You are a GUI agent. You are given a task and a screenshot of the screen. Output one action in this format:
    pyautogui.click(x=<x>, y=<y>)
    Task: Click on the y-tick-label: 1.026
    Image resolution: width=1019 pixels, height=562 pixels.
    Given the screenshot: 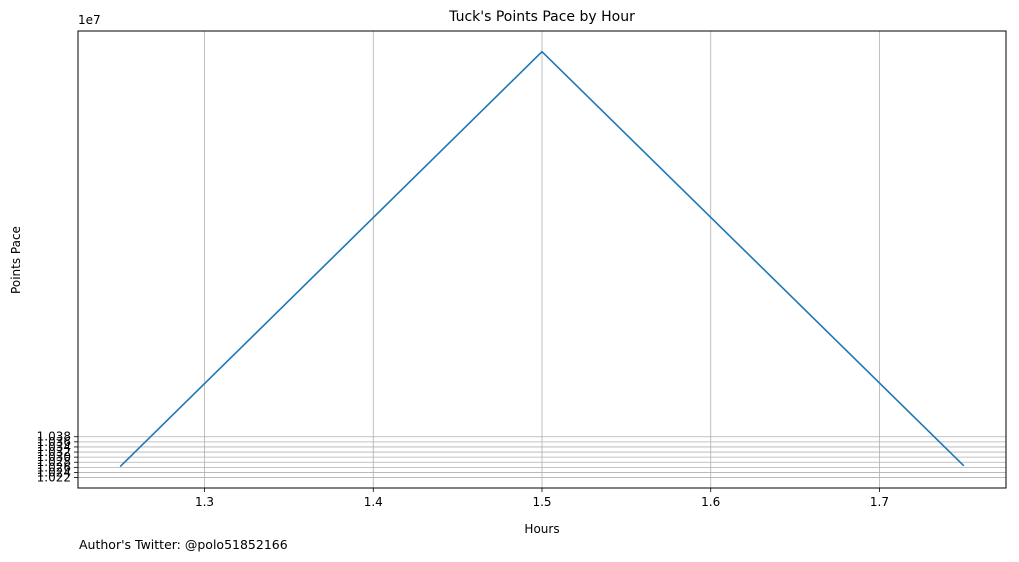 What is the action you would take?
    pyautogui.click(x=54, y=467)
    